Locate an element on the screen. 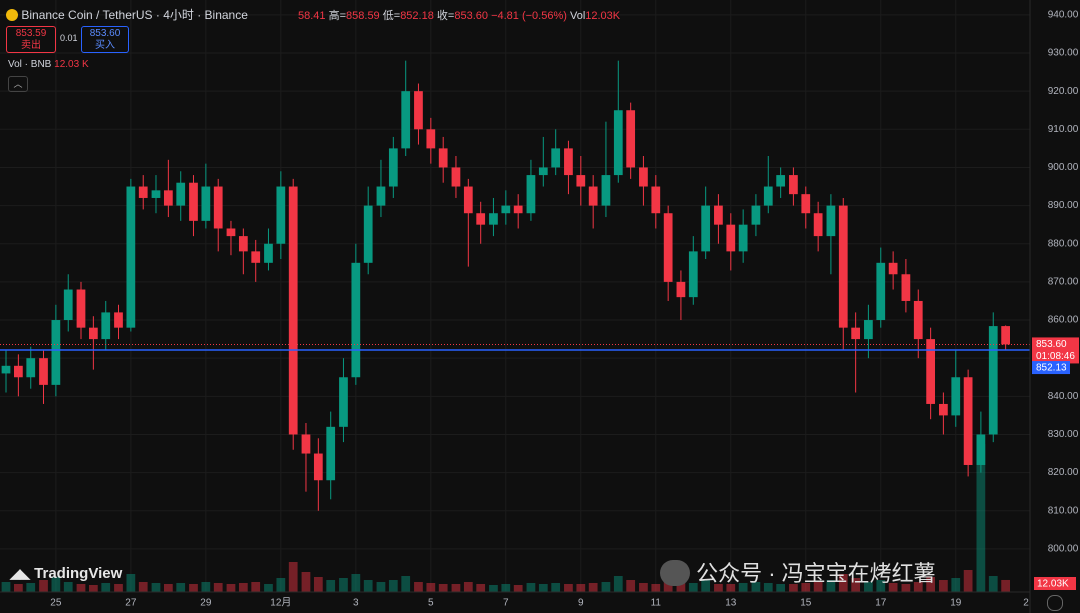  y-tick-label: 830.00 is located at coordinates (1063, 434).